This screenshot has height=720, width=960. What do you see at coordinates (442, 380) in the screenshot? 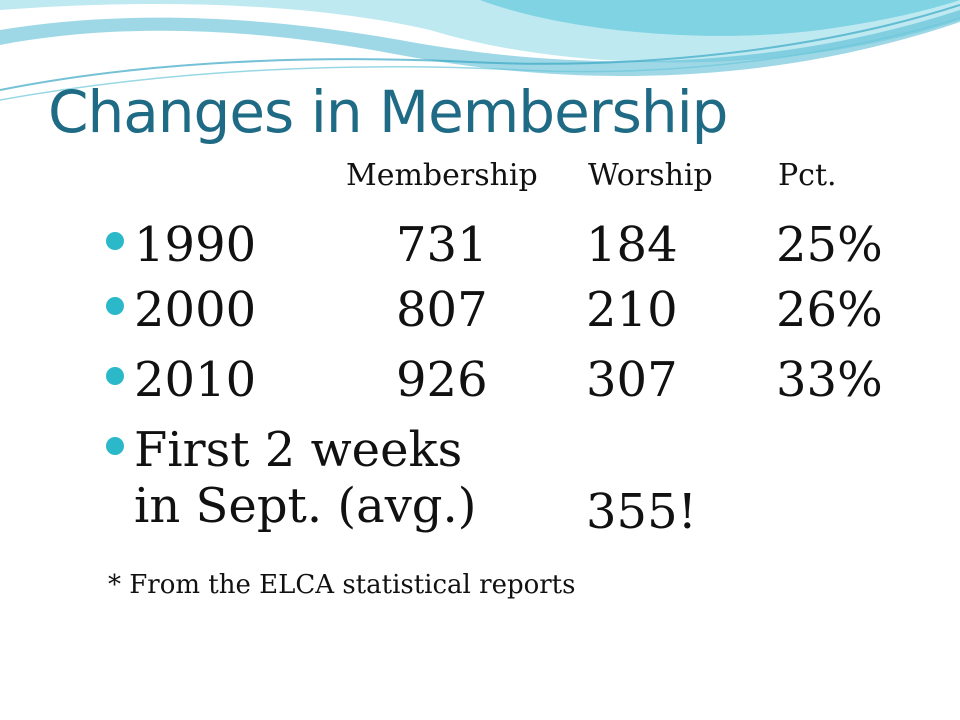
I see `row-membership: 926` at bounding box center [442, 380].